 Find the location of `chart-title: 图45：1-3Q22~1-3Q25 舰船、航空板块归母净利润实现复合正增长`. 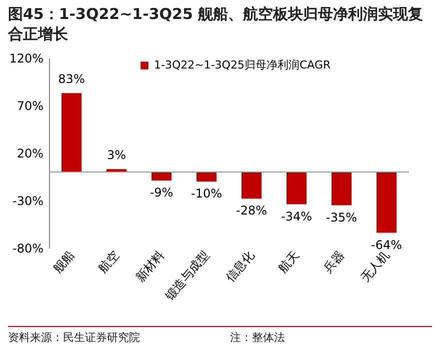

chart-title: 图45：1-3Q22~1-3Q25 舰船、航空板块归母净利润实现复合正增长 is located at coordinates (215, 24).